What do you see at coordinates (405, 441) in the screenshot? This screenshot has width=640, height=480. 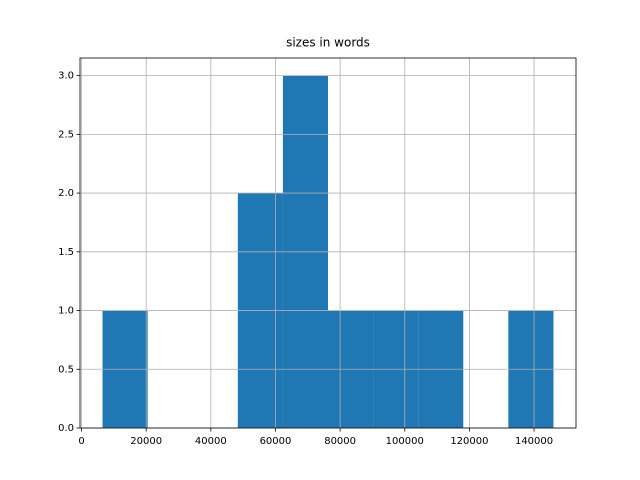 I see `x-tick-label: 100000` at bounding box center [405, 441].